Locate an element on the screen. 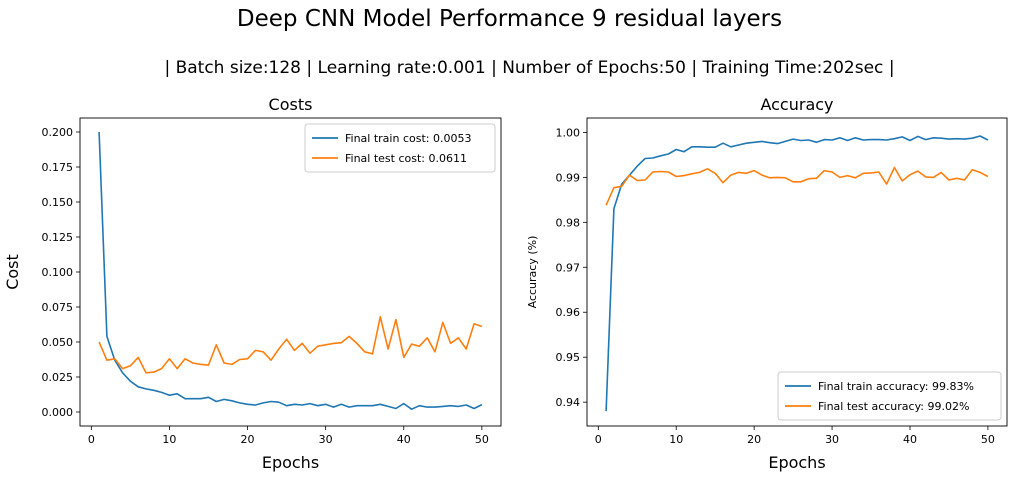 This screenshot has height=482, width=1019. cost-x-tick-label: 30 is located at coordinates (326, 439).